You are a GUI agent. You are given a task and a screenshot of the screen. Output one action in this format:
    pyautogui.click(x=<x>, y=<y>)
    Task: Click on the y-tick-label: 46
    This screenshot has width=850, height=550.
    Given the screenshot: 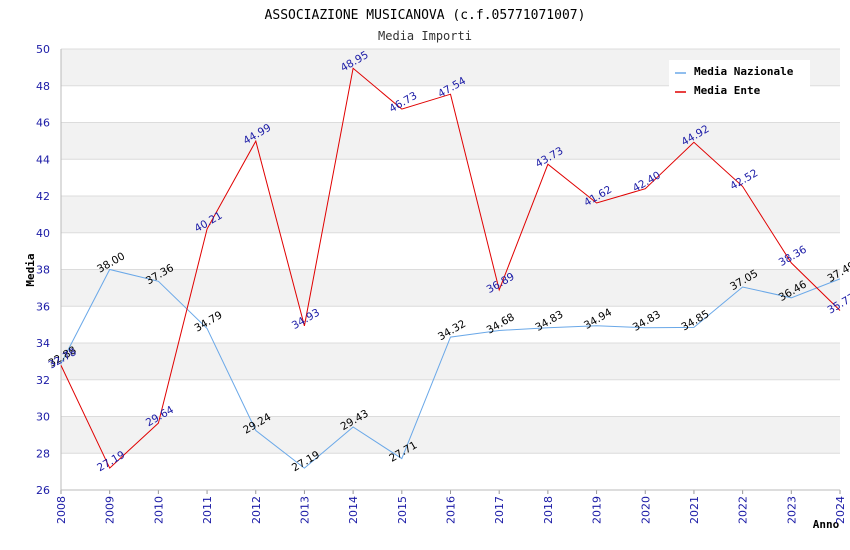 What is the action you would take?
    pyautogui.click(x=43, y=123)
    